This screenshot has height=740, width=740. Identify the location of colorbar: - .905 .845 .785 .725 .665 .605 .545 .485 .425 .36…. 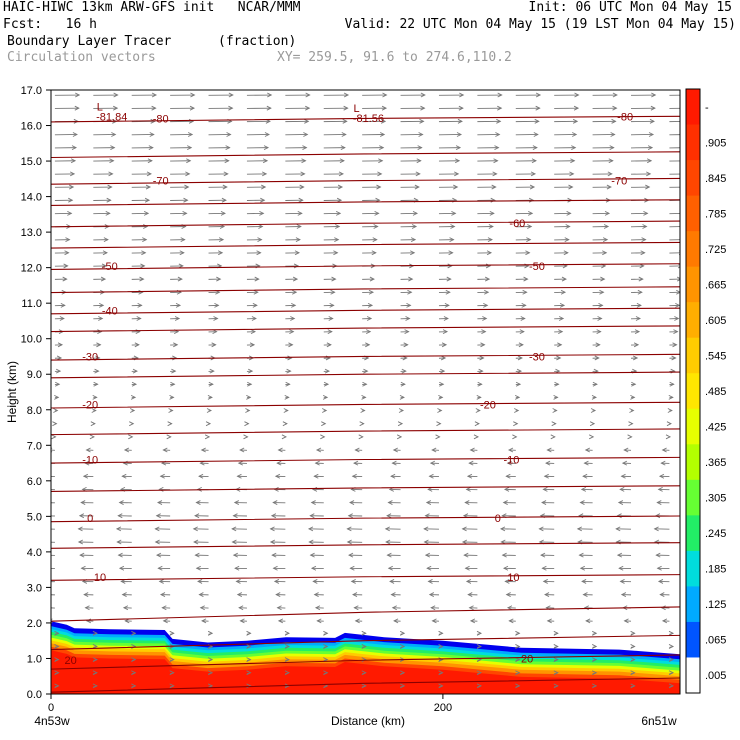
(705, 391).